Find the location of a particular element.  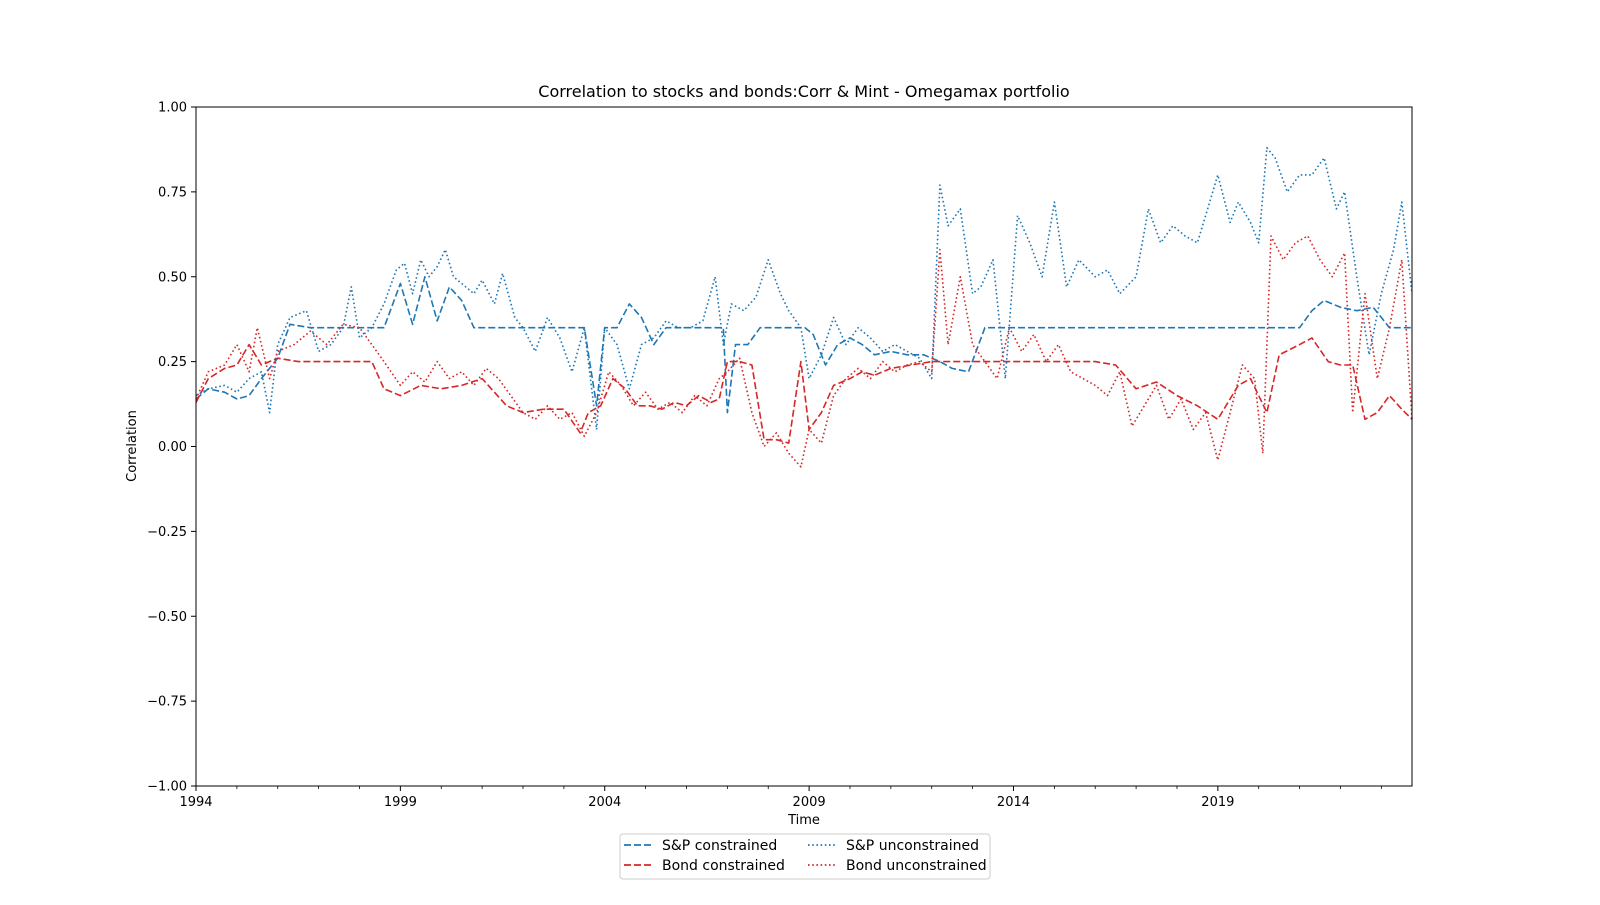

y-axis: −1.00 −0.75 −0.50 −0.25 0.00 0.25 0.50 0.75 1.00 is located at coordinates (171, 448).